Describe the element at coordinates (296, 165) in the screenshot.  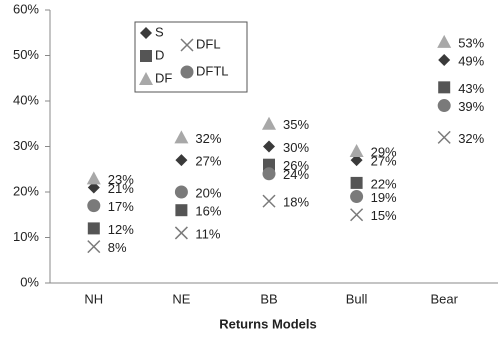
I see `data-label: 26%` at that location.